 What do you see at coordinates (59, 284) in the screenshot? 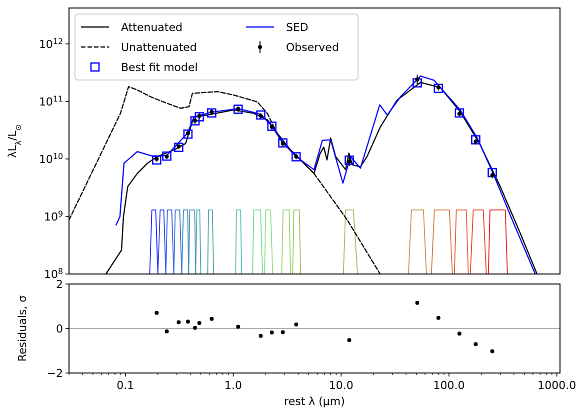
I see `y-tick-label: 2` at bounding box center [59, 284].